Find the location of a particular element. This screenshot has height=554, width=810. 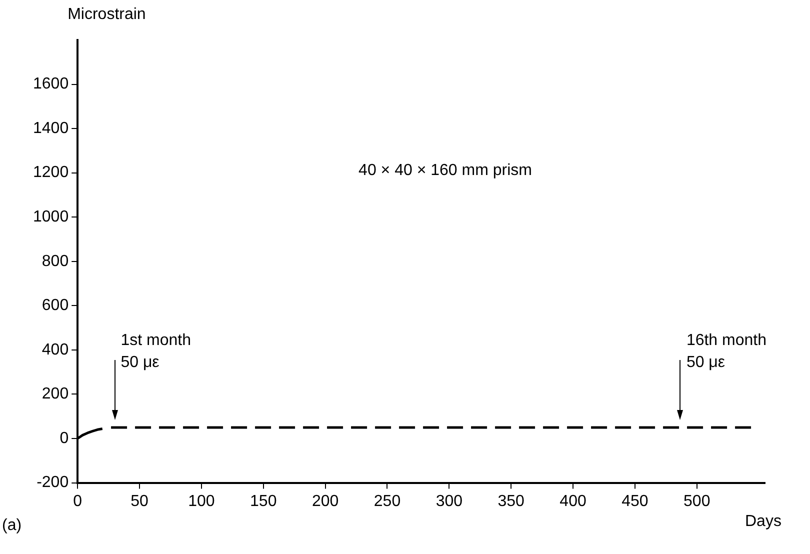

annotation: 1st month 50 με is located at coordinates (155, 352).